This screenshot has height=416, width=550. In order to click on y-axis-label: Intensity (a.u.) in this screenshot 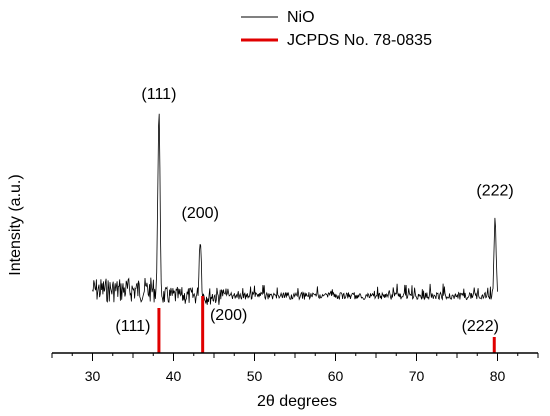, I will do `click(15, 224)`.